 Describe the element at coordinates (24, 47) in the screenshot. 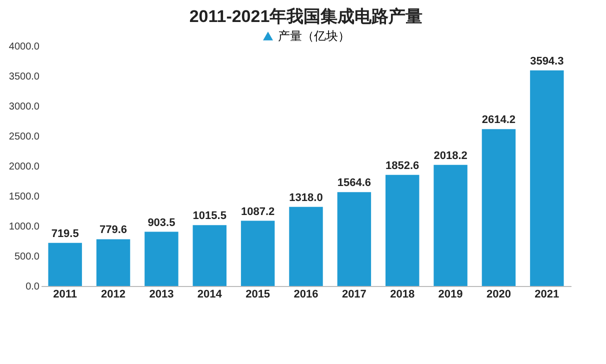

I see `y-tick-label: 4000.0` at that location.